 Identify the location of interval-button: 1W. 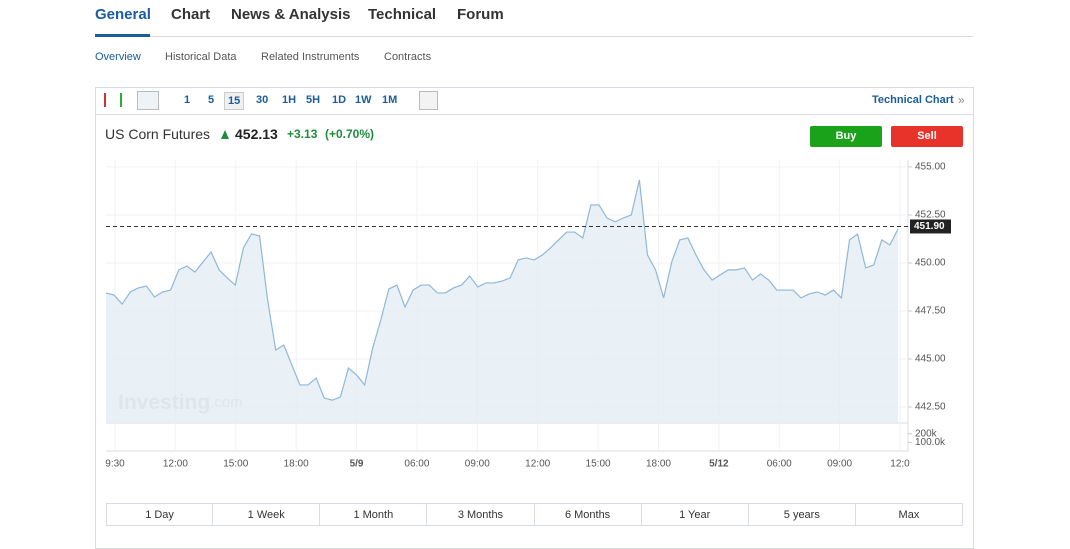
(363, 100).